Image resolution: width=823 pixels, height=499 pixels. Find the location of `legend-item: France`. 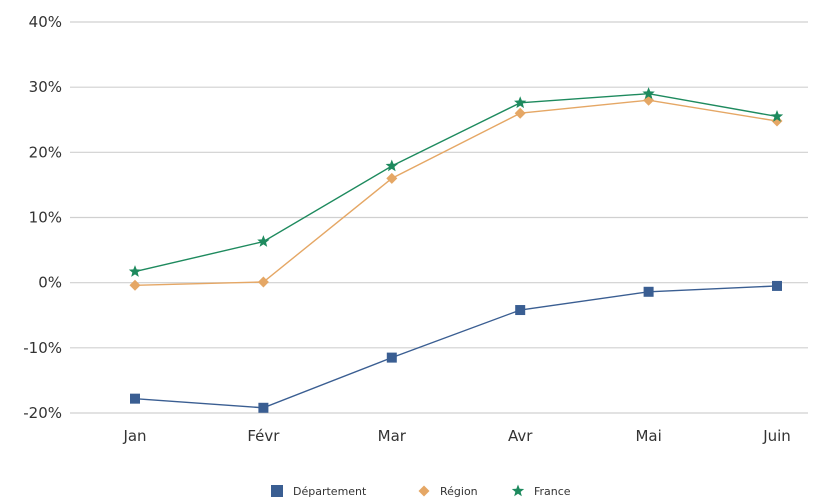

legend-item: France is located at coordinates (541, 491).